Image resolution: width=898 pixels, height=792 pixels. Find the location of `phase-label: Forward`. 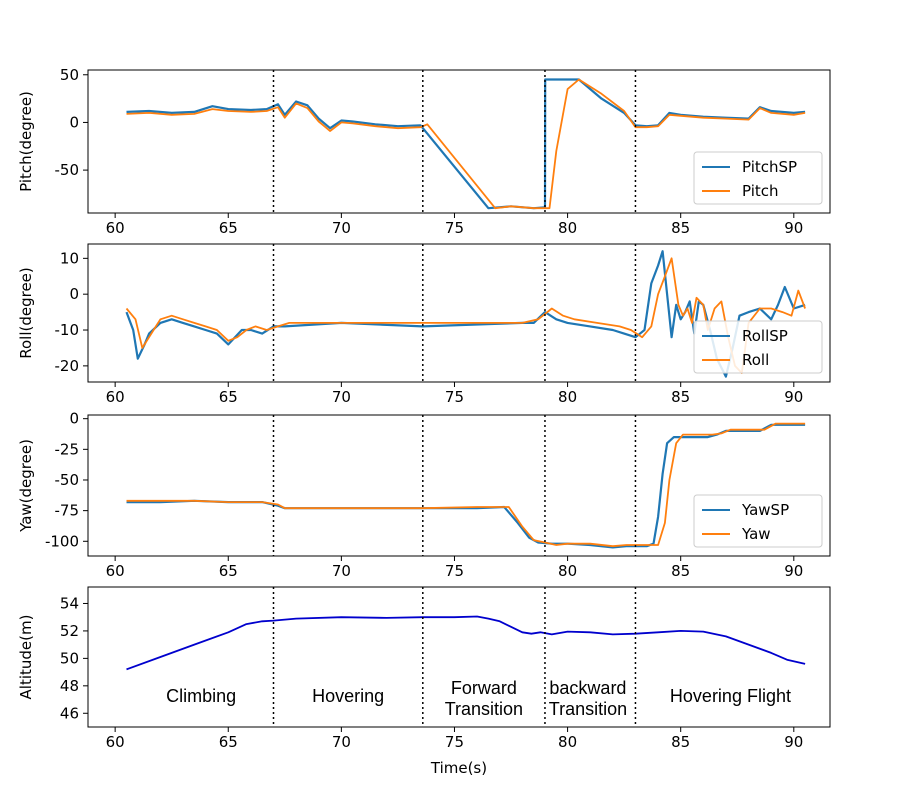

phase-label: Forward is located at coordinates (484, 688).